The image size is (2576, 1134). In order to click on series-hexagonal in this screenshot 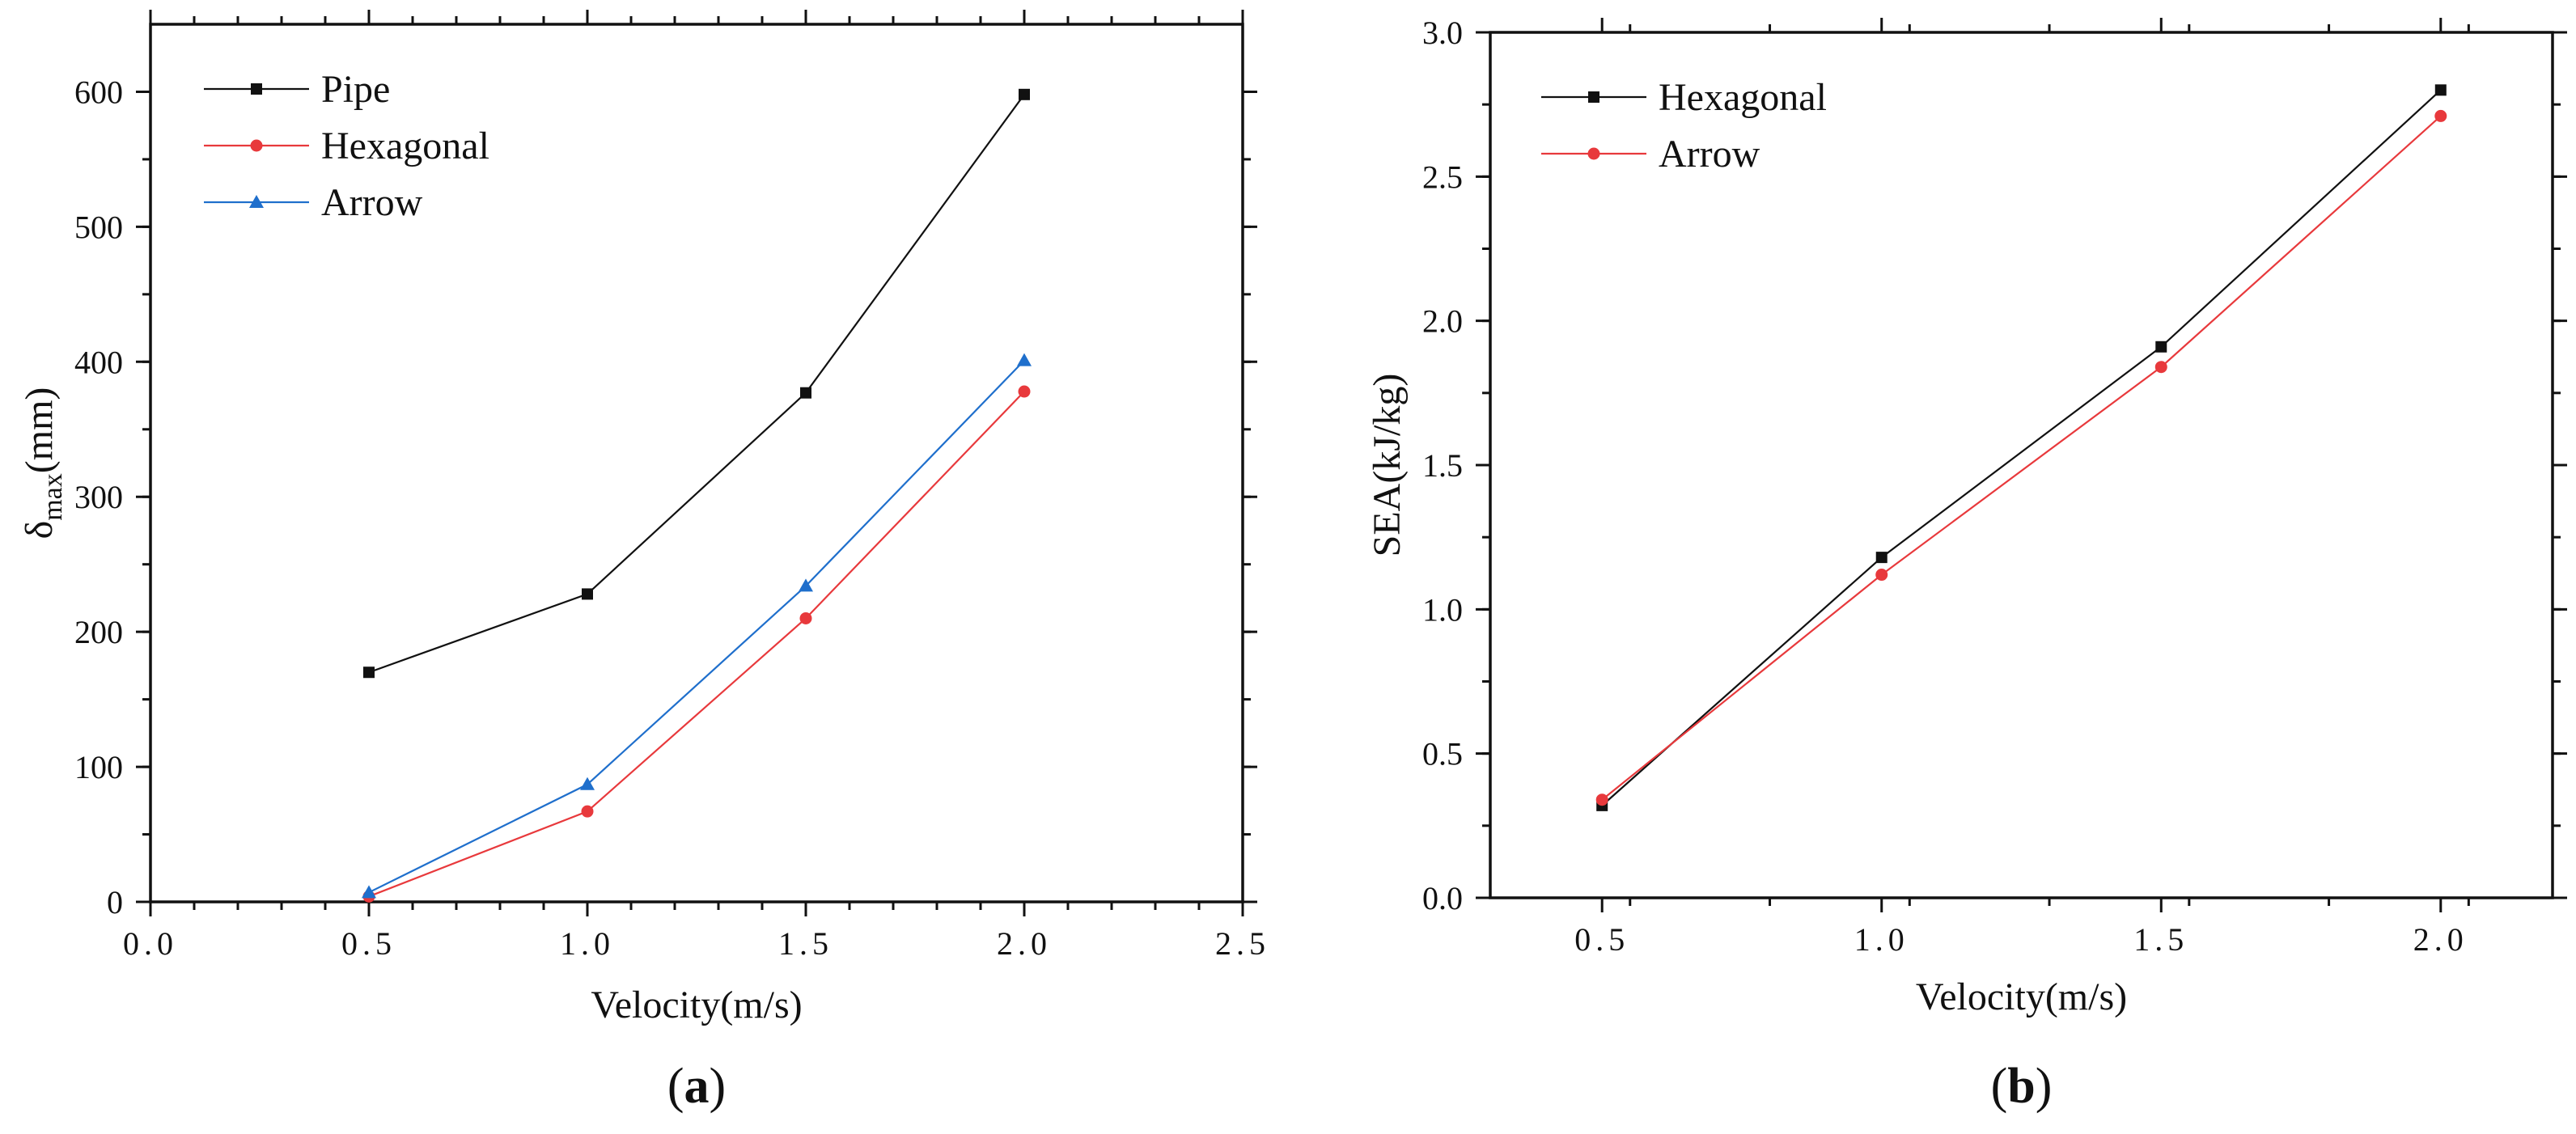, I will do `click(696, 644)`.